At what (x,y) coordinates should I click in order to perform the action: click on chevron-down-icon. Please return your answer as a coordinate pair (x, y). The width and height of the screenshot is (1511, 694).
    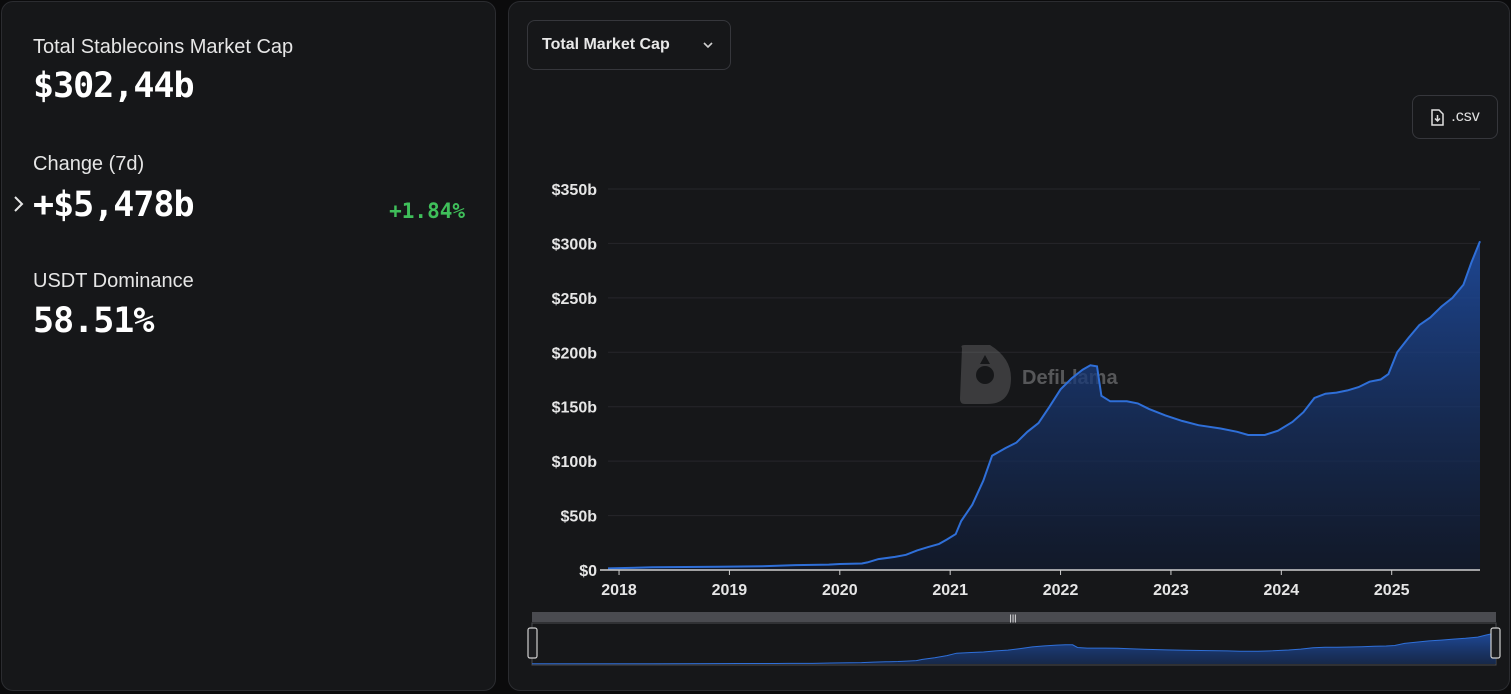
    Looking at the image, I should click on (708, 45).